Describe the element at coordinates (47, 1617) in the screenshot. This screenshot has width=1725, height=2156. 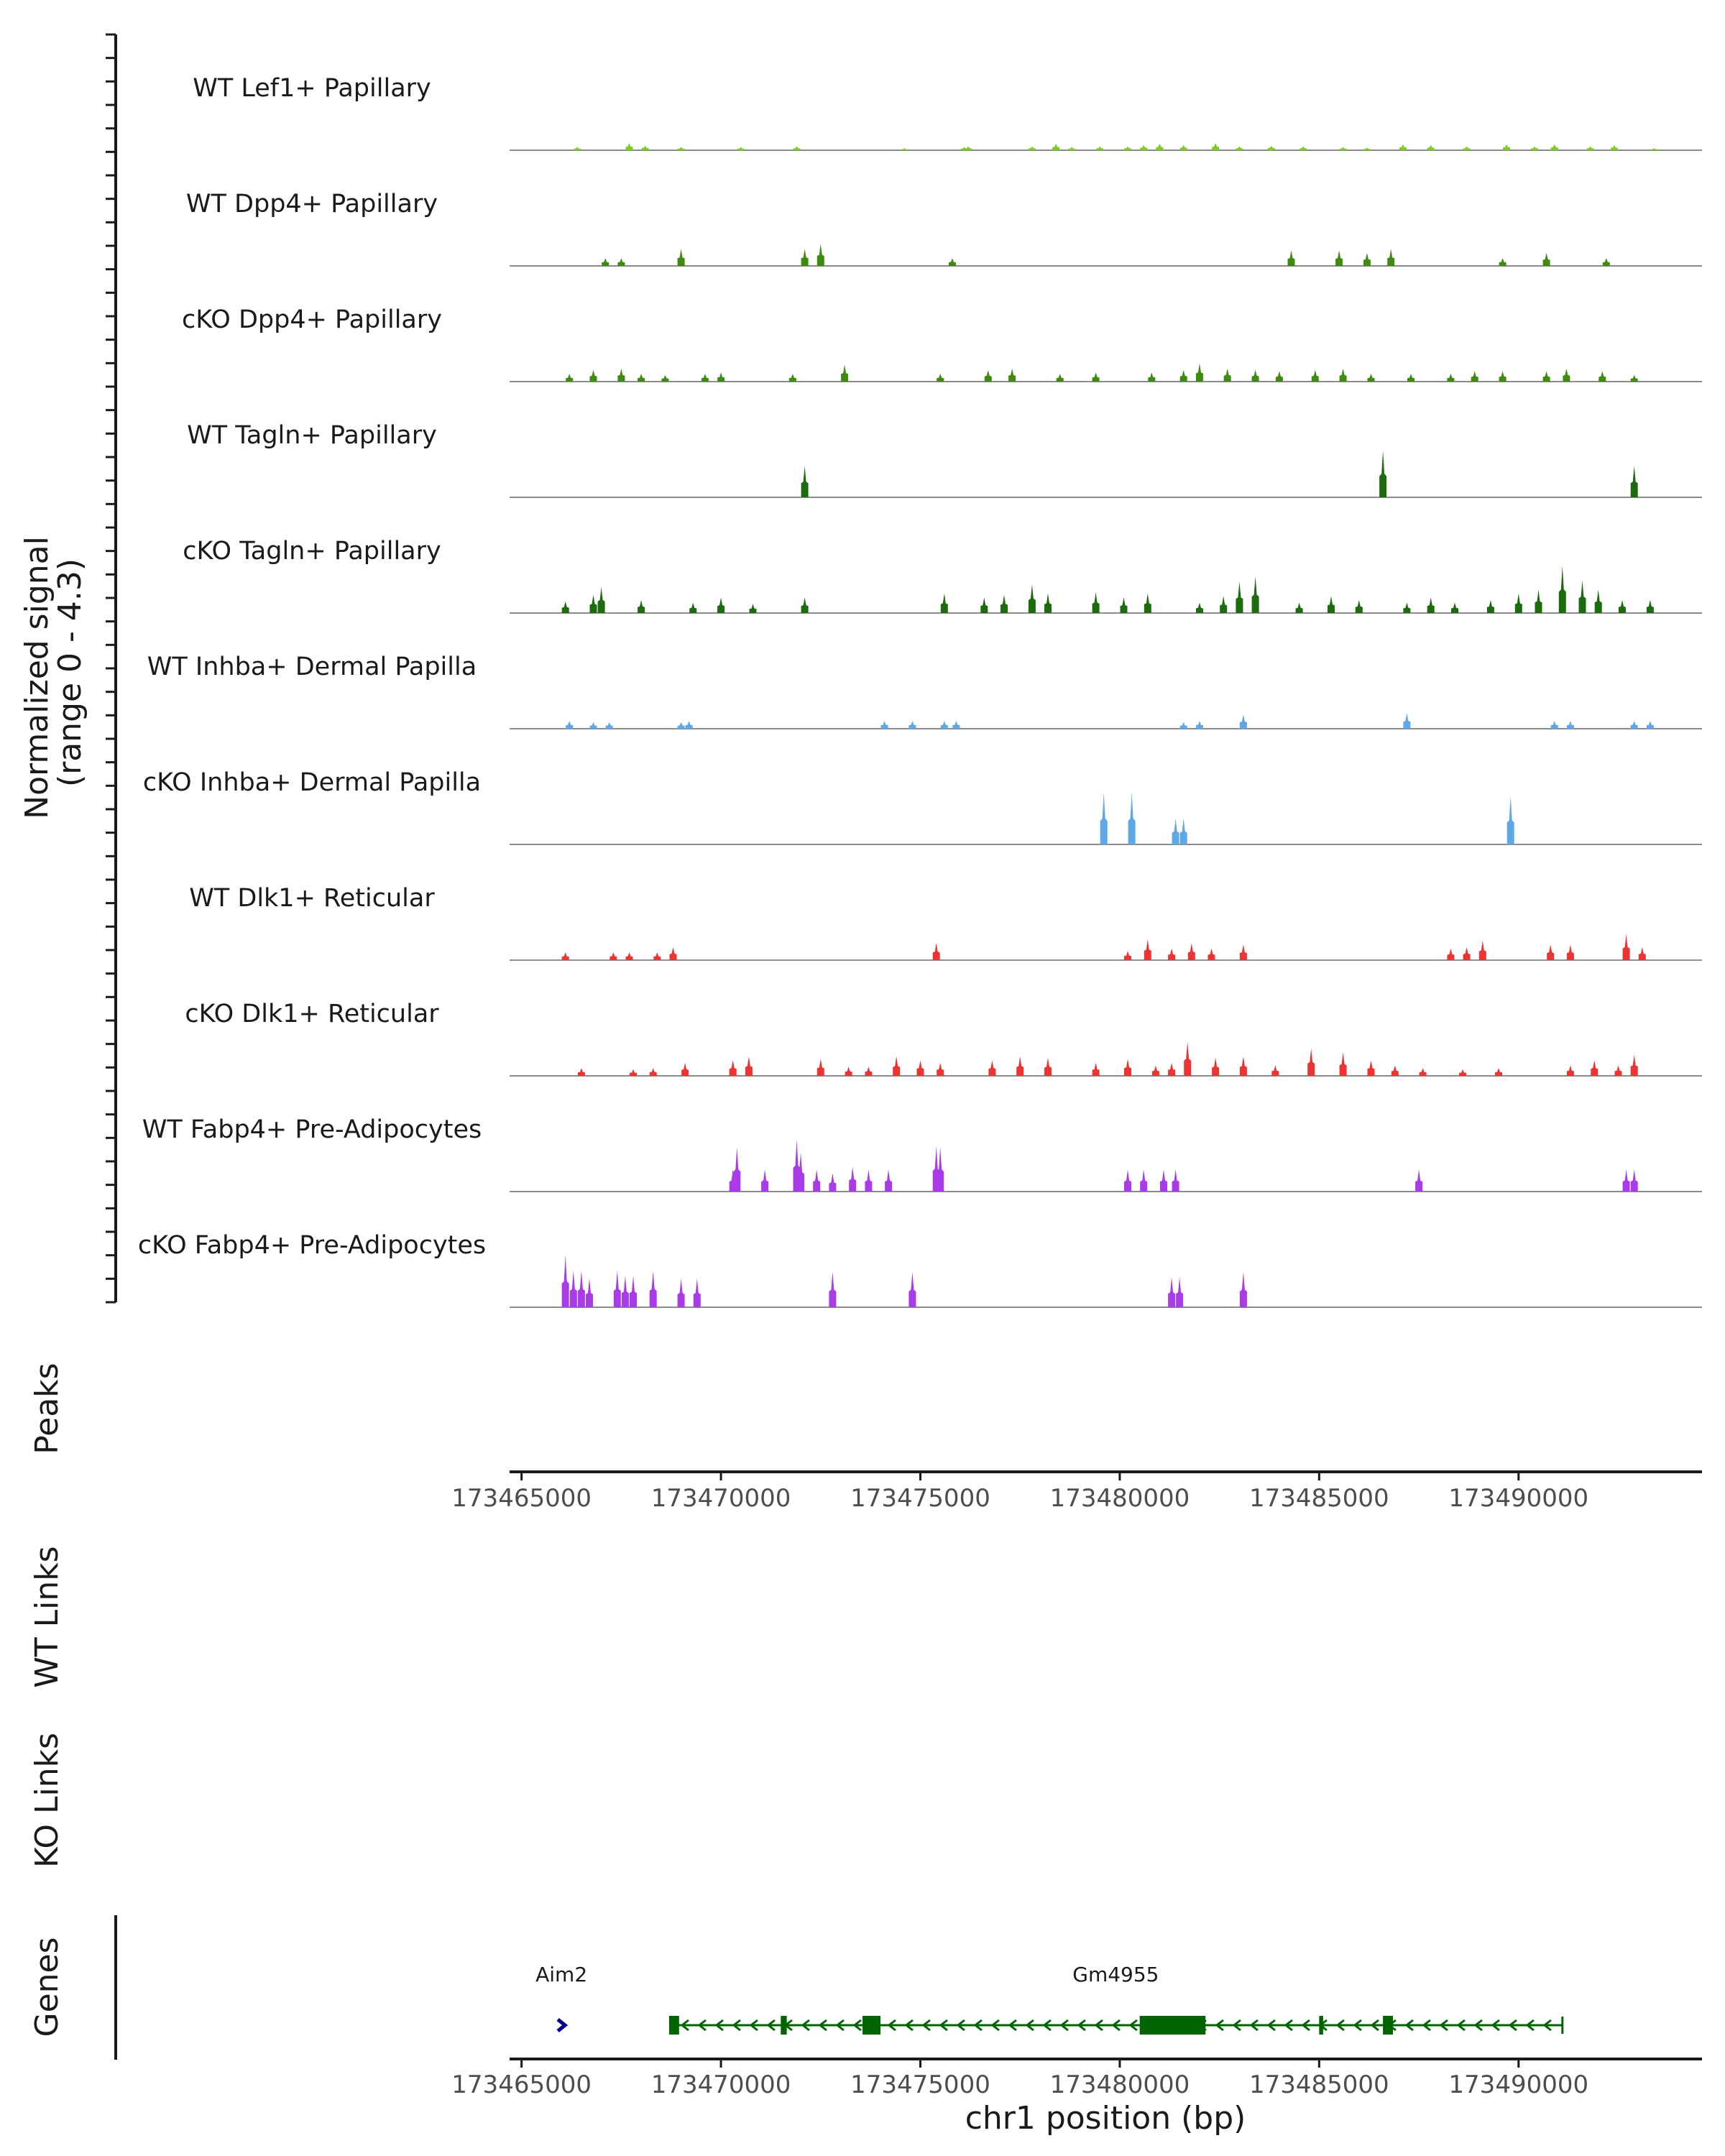
I see `wt-links-panel-label: WT Links` at that location.